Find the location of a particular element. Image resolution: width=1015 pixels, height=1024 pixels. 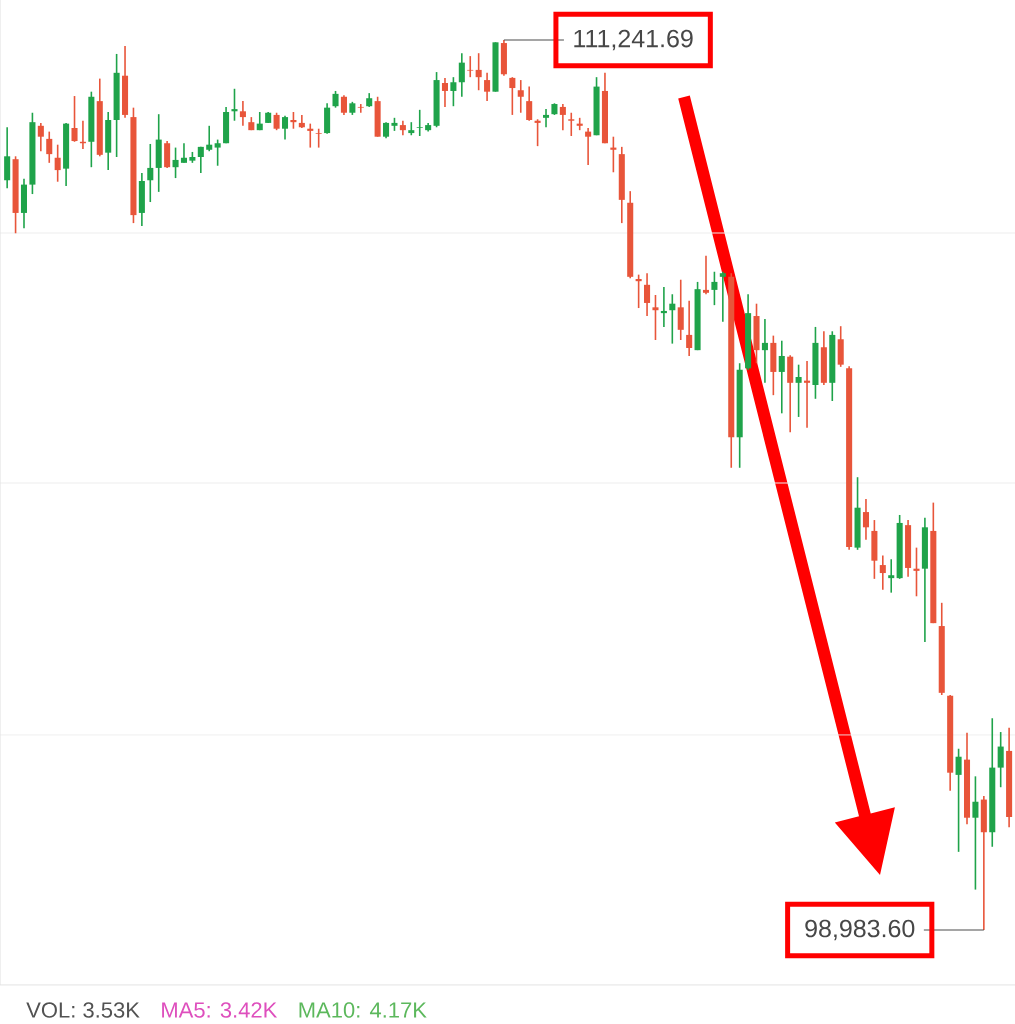

text: MA10: 4.17K is located at coordinates (363, 1010).